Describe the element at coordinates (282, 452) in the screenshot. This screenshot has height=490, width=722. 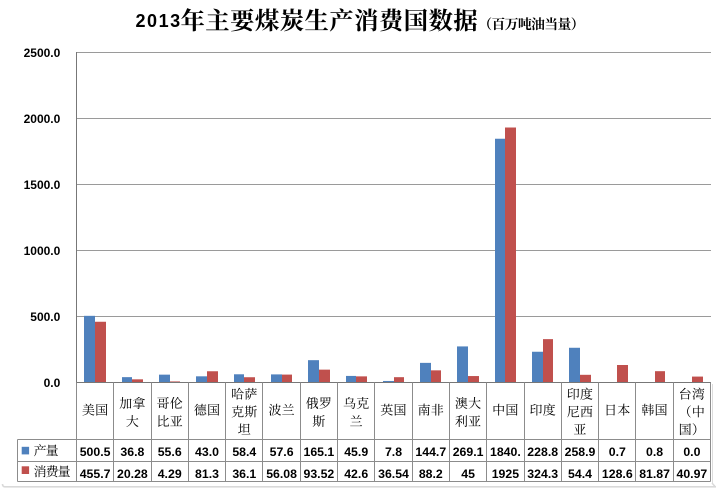
I see `svg-text: 57.6` at that location.